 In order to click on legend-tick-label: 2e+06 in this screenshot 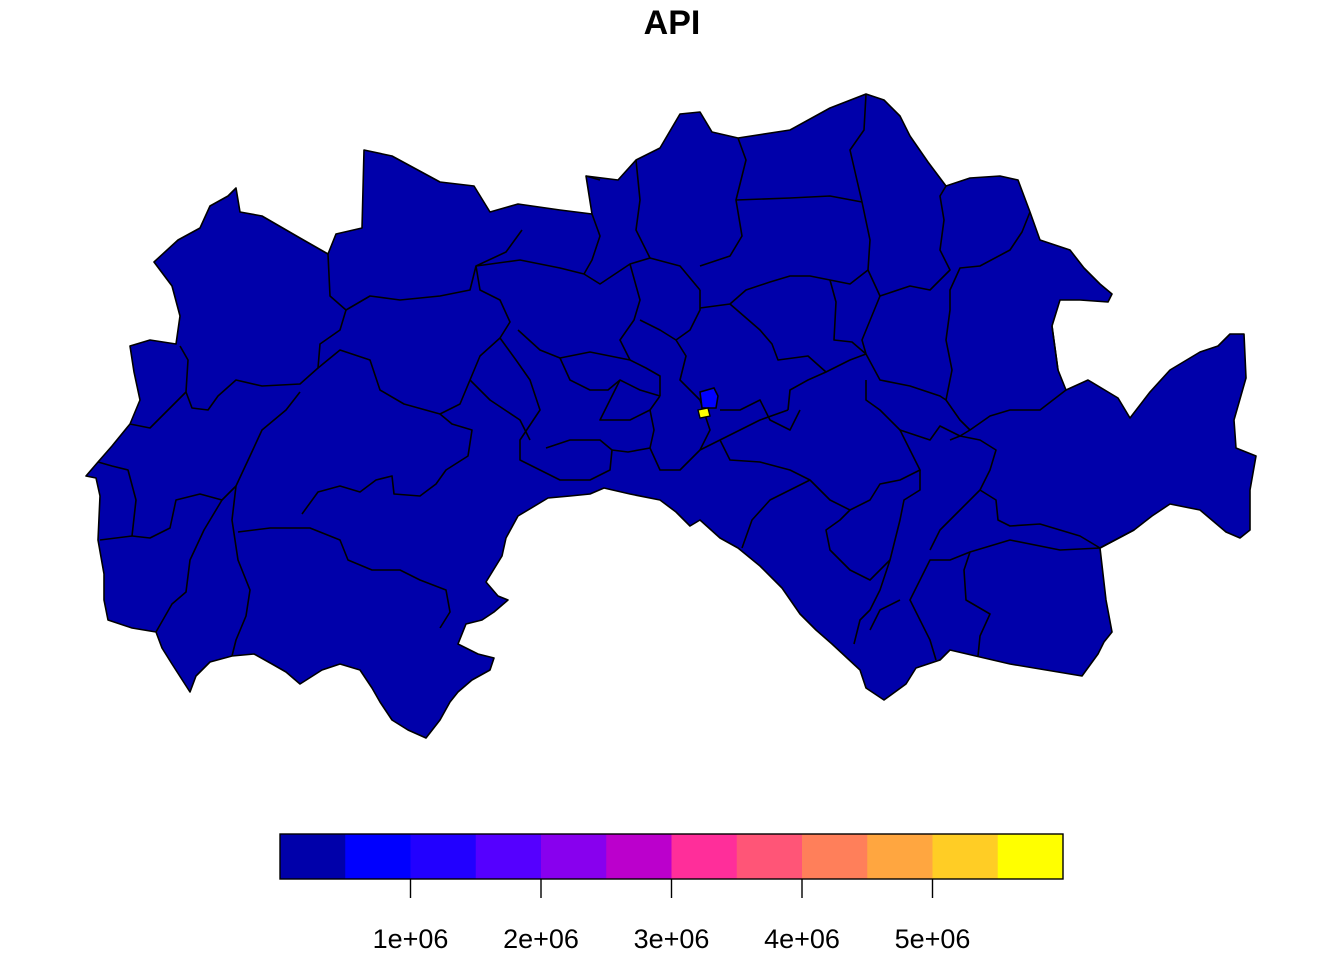, I will do `click(541, 939)`.